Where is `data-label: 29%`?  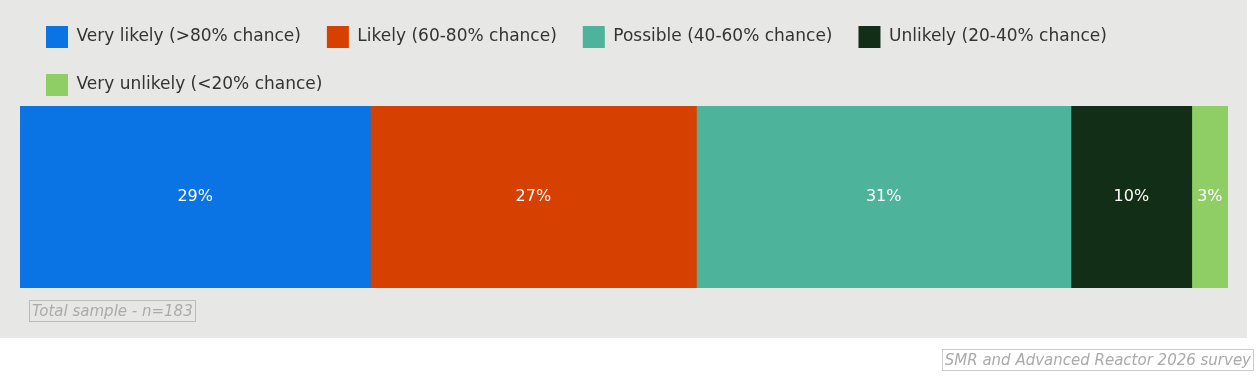 data-label: 29% is located at coordinates (195, 196).